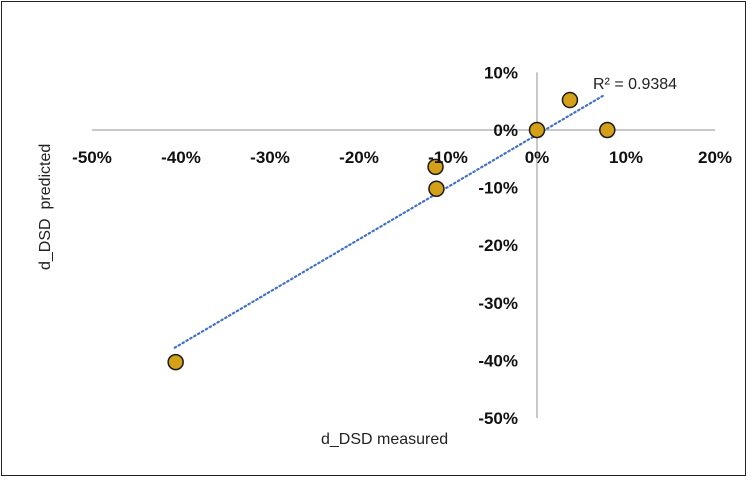 The image size is (751, 480). What do you see at coordinates (635, 84) in the screenshot?
I see `r-squared-label: R² = 0.9384` at bounding box center [635, 84].